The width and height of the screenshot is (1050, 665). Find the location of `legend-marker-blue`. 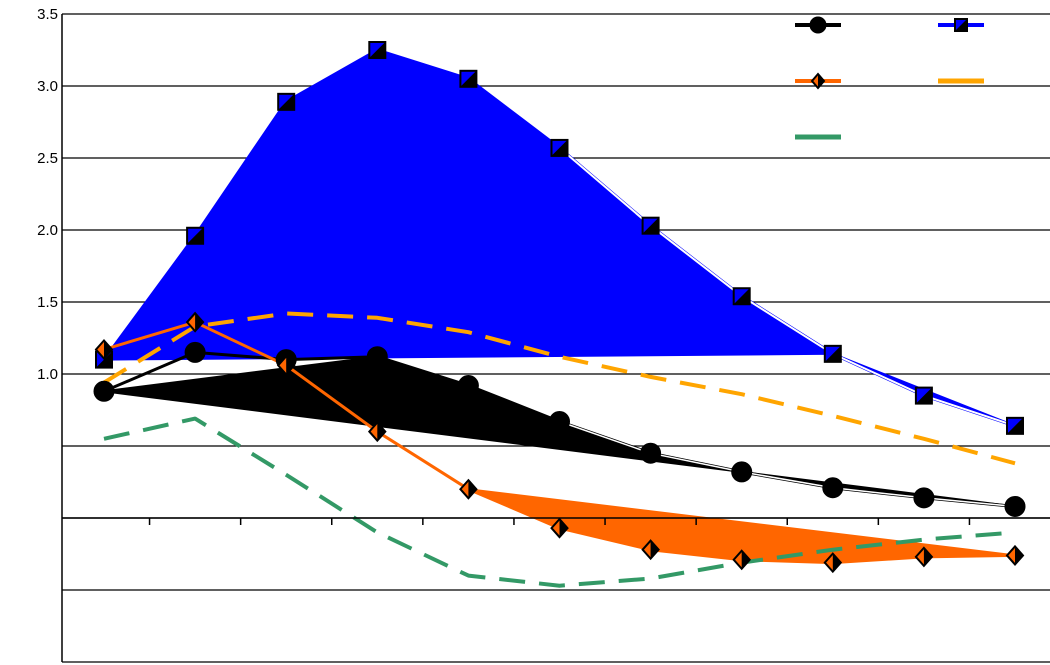

legend-marker-blue is located at coordinates (961, 25).